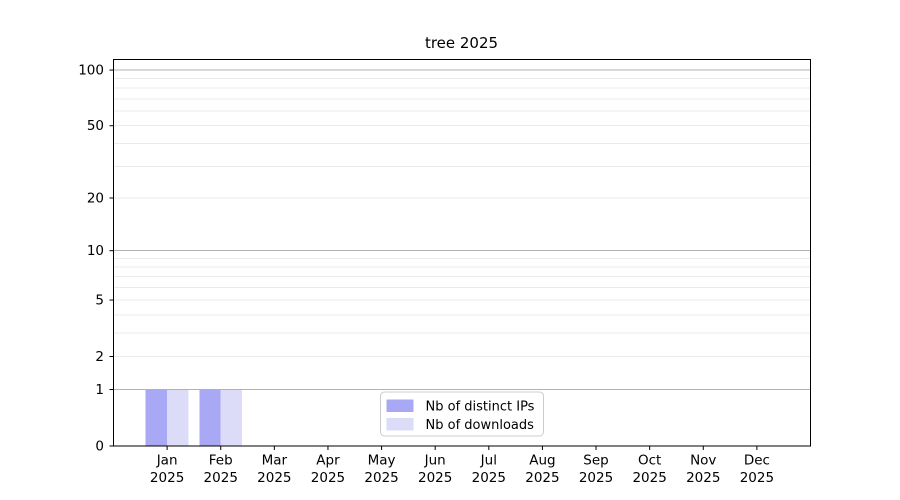  What do you see at coordinates (99, 357) in the screenshot?
I see `y-tick-label: 2` at bounding box center [99, 357].